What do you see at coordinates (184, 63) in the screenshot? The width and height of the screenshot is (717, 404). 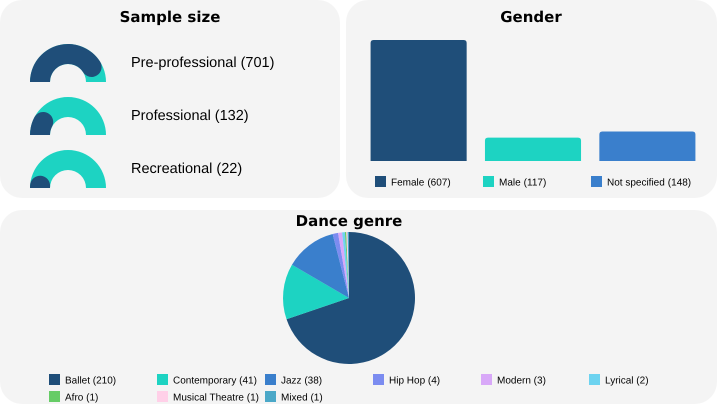 I see `category-label: Pre-professional` at bounding box center [184, 63].